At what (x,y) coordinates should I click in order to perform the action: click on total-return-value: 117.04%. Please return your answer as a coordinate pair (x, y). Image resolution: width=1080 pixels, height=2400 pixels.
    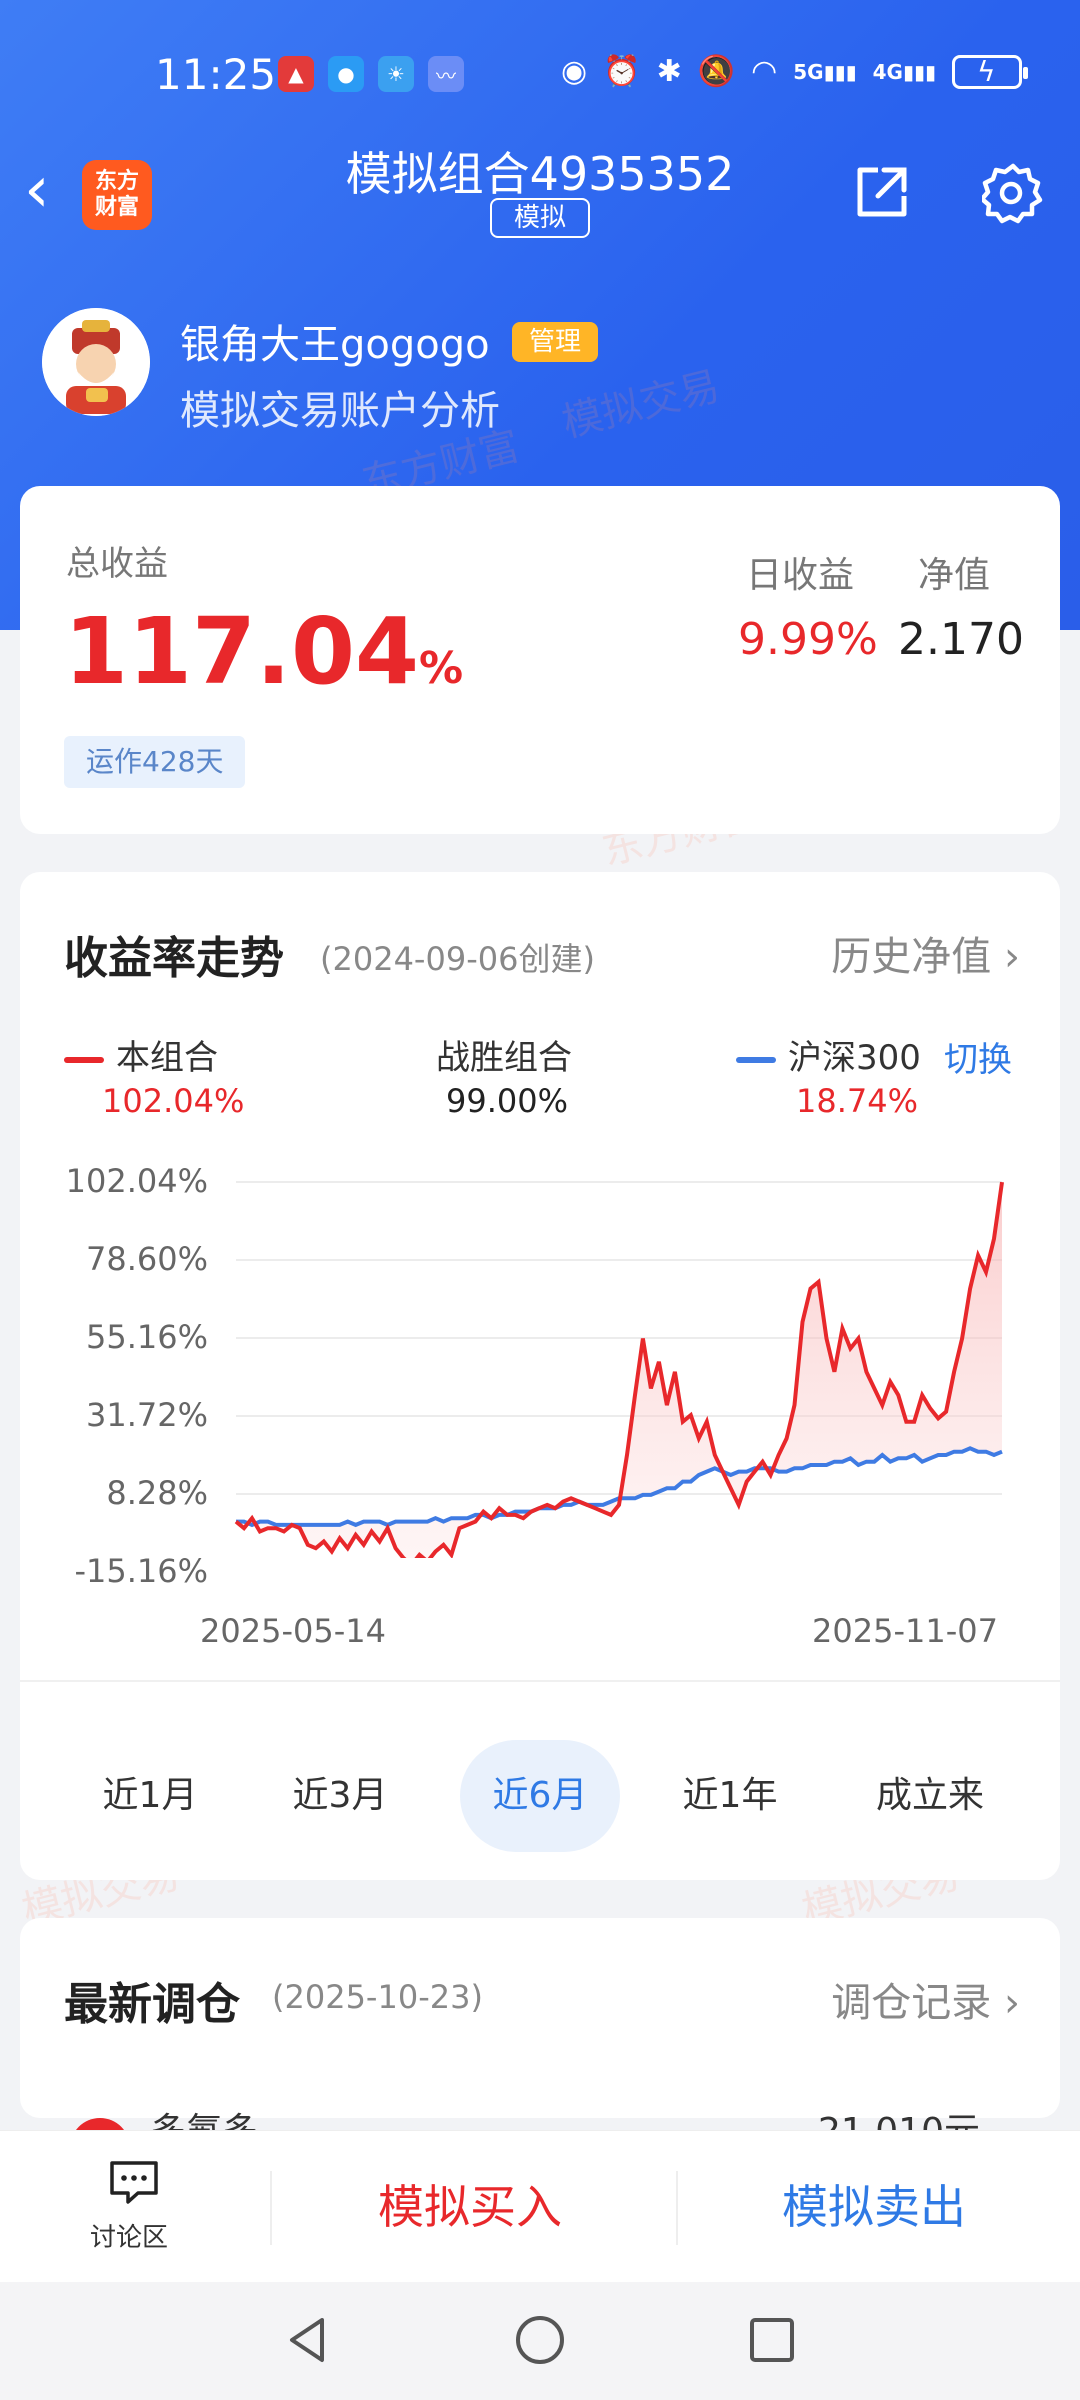
    Looking at the image, I should click on (263, 651).